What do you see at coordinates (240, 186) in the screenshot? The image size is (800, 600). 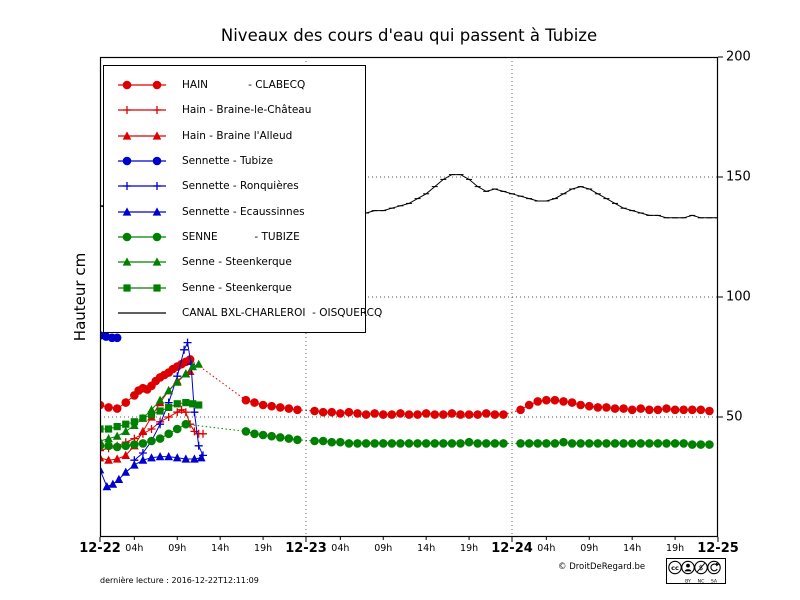 I see `legend-label: Sennette - Ronquières` at bounding box center [240, 186].